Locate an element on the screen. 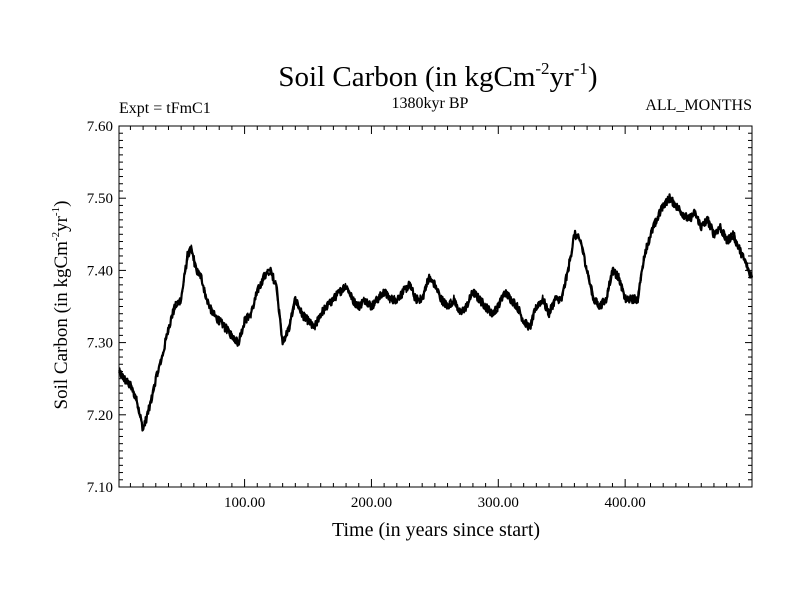 This screenshot has width=800, height=600. y-axis-label: Soil Carbon (in kgCm-2yr-1) is located at coordinates (61, 305).